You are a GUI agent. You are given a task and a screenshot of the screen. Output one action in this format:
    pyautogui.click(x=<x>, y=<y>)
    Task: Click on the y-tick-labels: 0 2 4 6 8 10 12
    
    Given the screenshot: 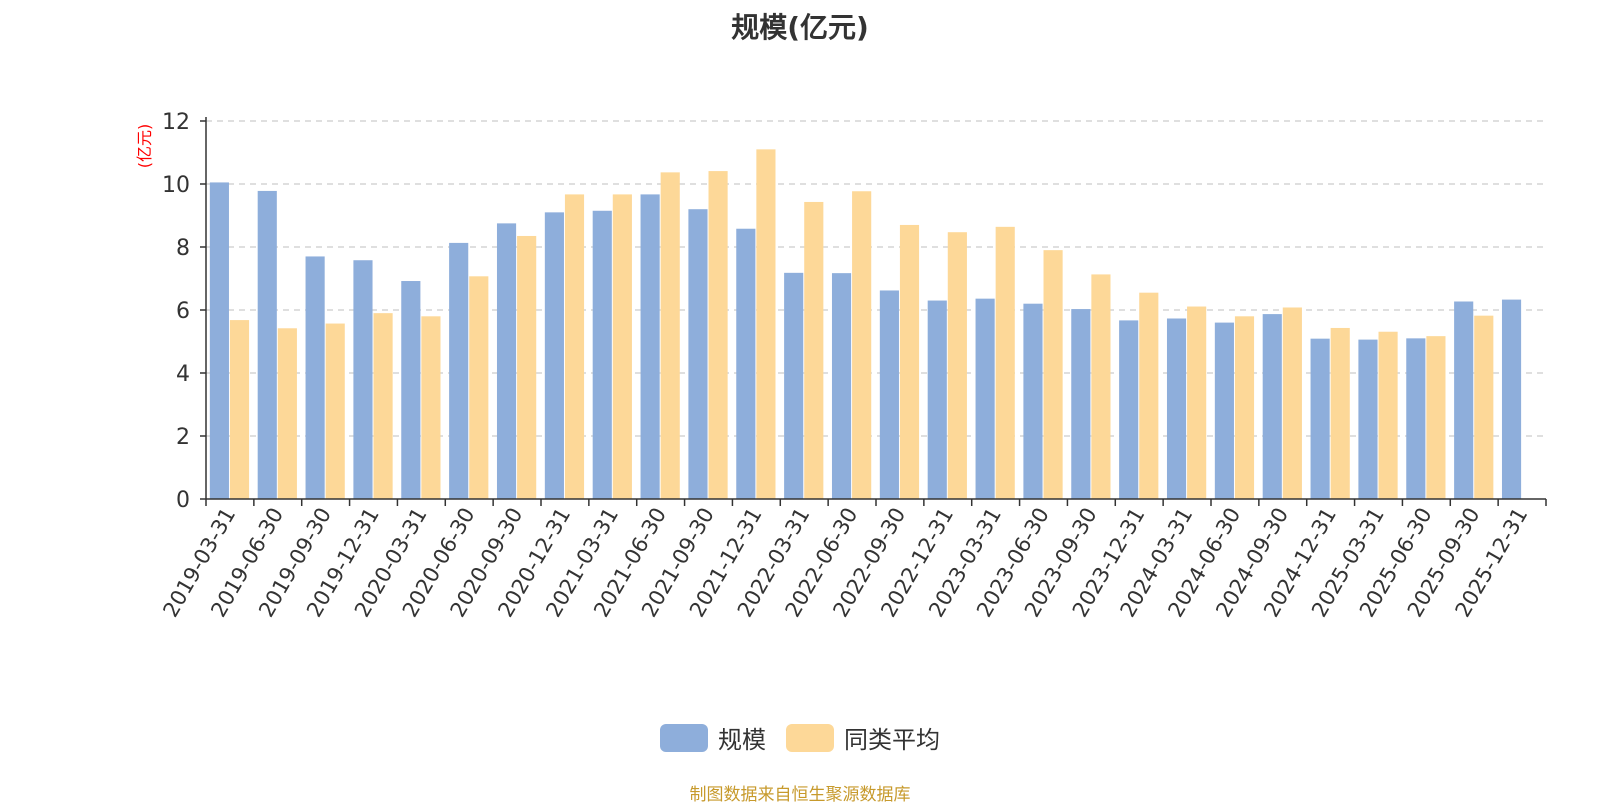 What is the action you would take?
    pyautogui.click(x=176, y=311)
    